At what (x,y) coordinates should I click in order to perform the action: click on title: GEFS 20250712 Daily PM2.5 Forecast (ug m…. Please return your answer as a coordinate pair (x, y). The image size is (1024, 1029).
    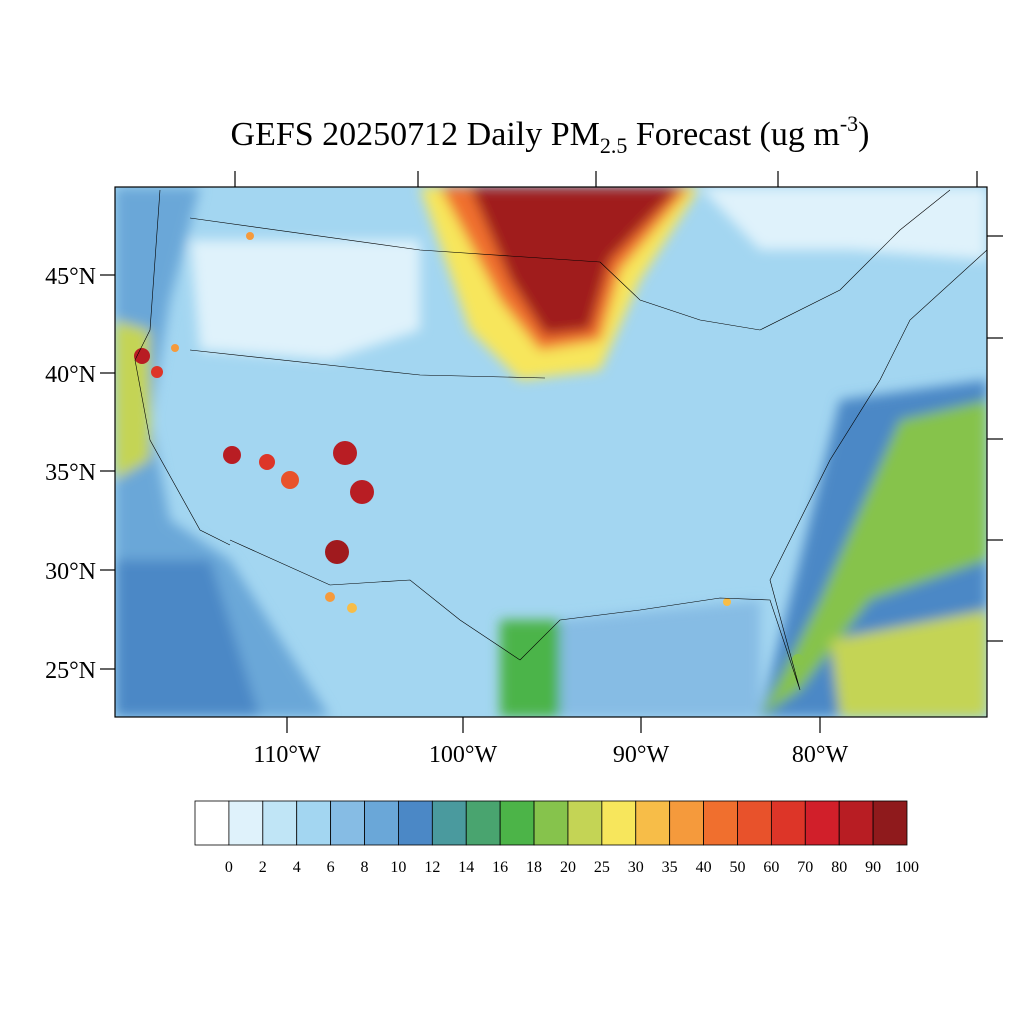
    Looking at the image, I should click on (550, 134).